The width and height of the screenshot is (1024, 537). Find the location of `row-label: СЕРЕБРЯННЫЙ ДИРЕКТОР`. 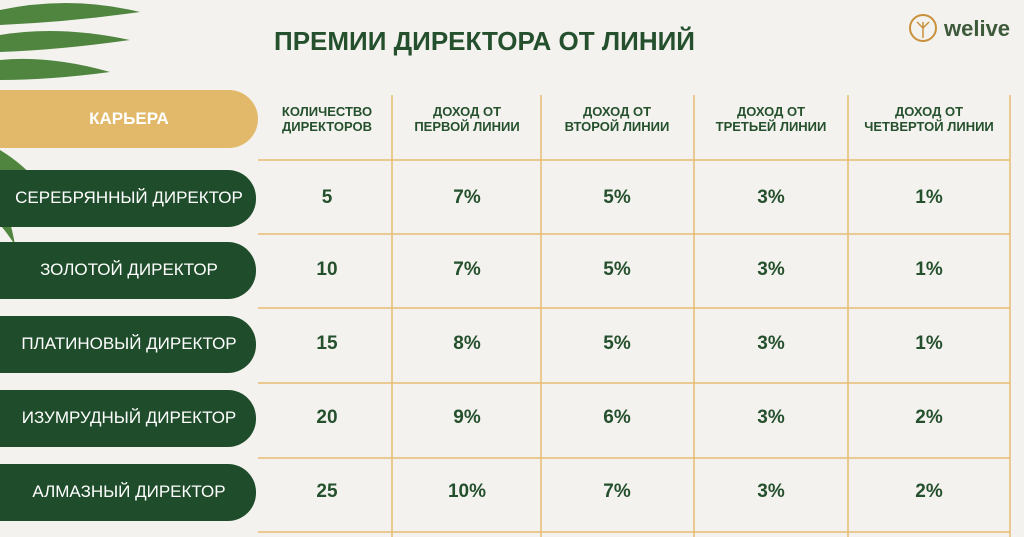

row-label: СЕРЕБРЯННЫЙ ДИРЕКТОР is located at coordinates (129, 197).